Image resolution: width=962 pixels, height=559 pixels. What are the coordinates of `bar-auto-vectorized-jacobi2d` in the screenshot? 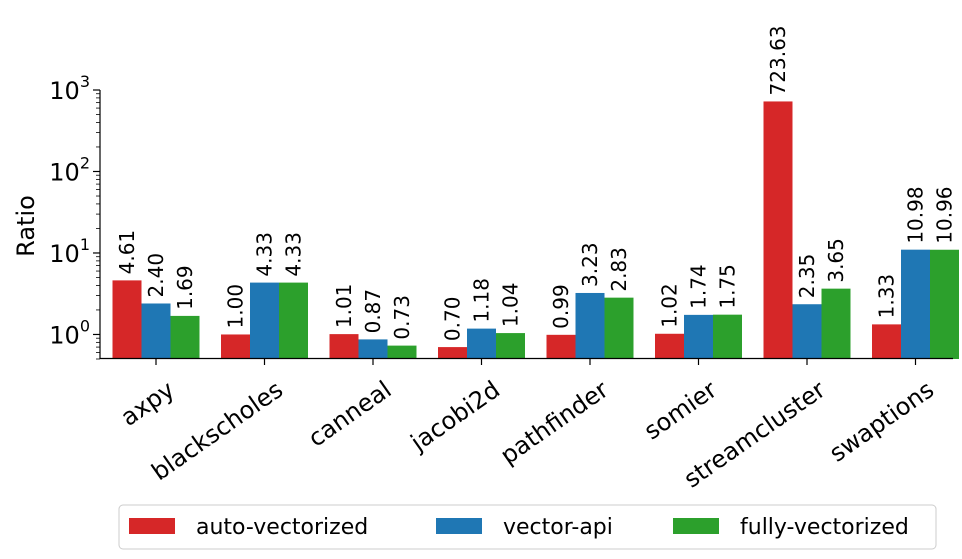 It's located at (452, 353).